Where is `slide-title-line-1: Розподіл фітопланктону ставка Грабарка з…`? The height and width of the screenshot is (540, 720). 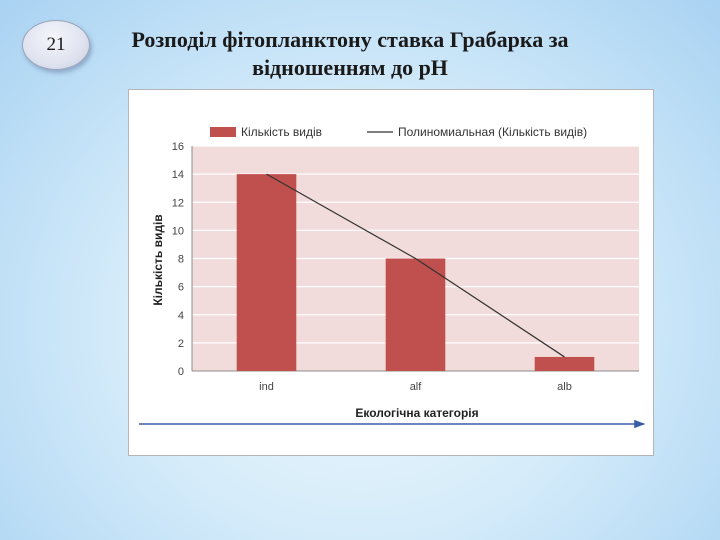
slide-title-line-1: Розподіл фітопланктону ставка Грабарка з… is located at coordinates (350, 39).